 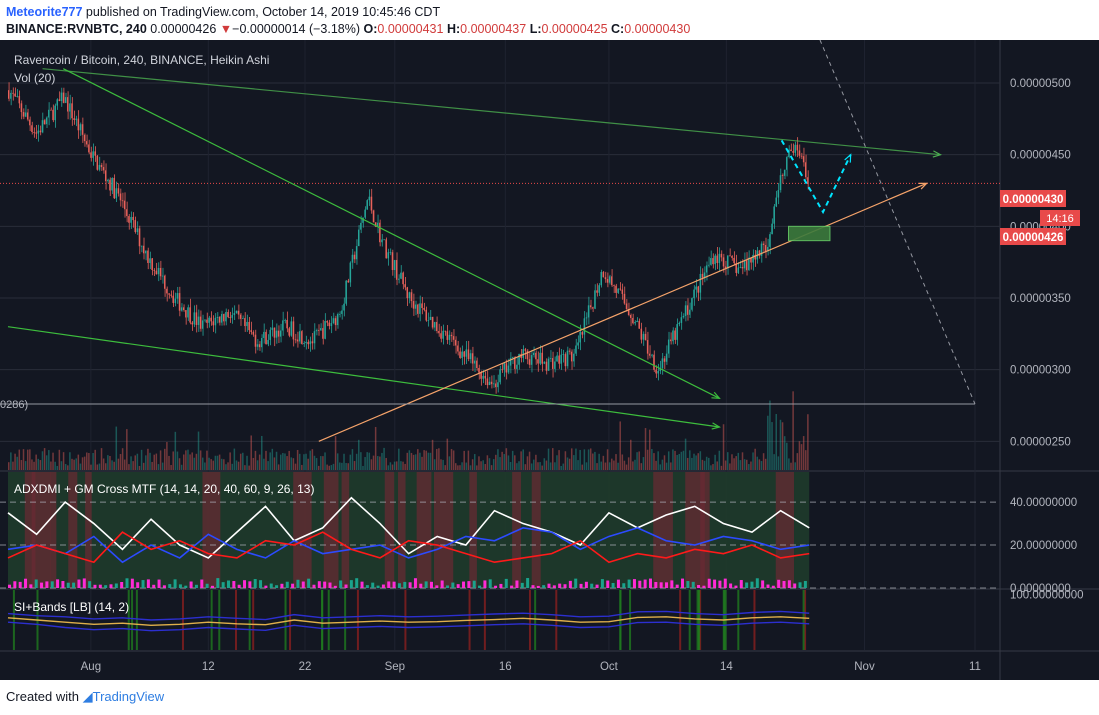 I want to click on x-tick-label: Nov, so click(x=864, y=667).